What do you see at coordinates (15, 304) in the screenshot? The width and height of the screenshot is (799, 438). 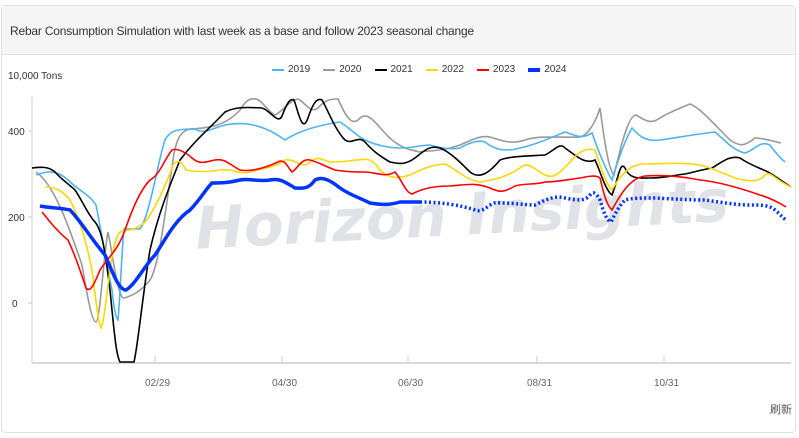 I see `y-tick-0: 0` at bounding box center [15, 304].